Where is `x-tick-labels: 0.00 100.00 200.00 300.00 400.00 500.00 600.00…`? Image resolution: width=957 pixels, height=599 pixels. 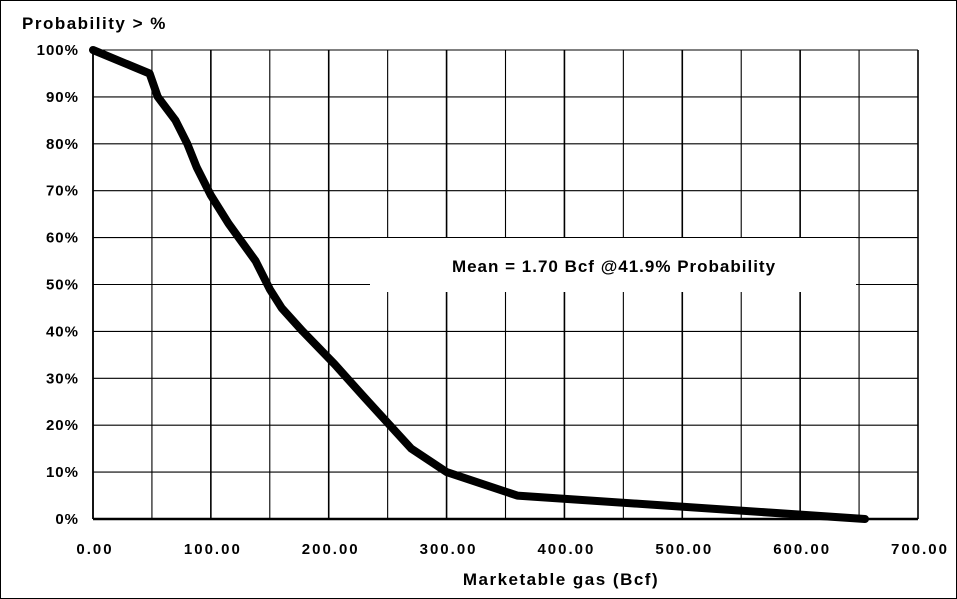
x-tick-labels: 0.00 100.00 200.00 300.00 400.00 500.00 600.00… is located at coordinates (512, 549).